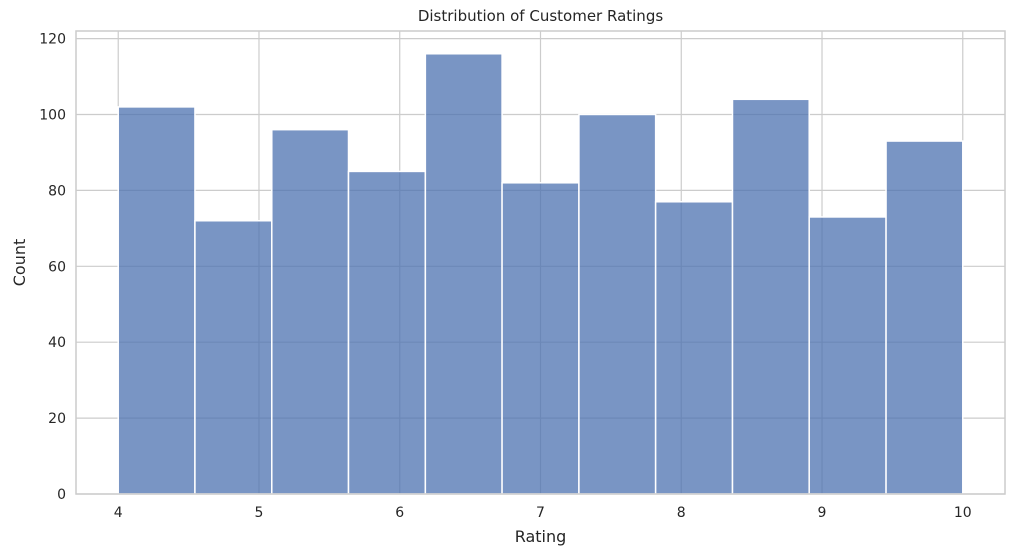  I want to click on x-tick-label: 8, so click(681, 513).